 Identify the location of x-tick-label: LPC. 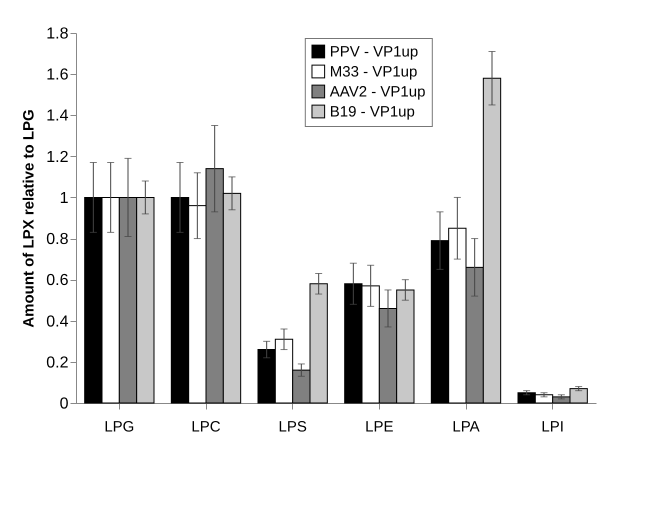
(206, 427).